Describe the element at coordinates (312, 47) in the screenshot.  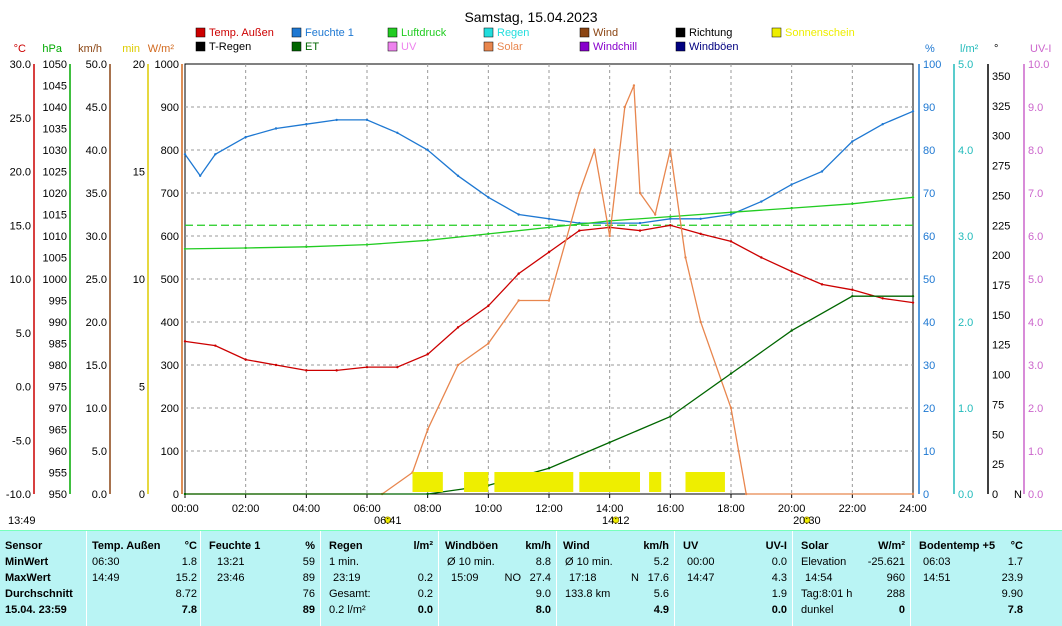
I see `legend-label: ET` at that location.